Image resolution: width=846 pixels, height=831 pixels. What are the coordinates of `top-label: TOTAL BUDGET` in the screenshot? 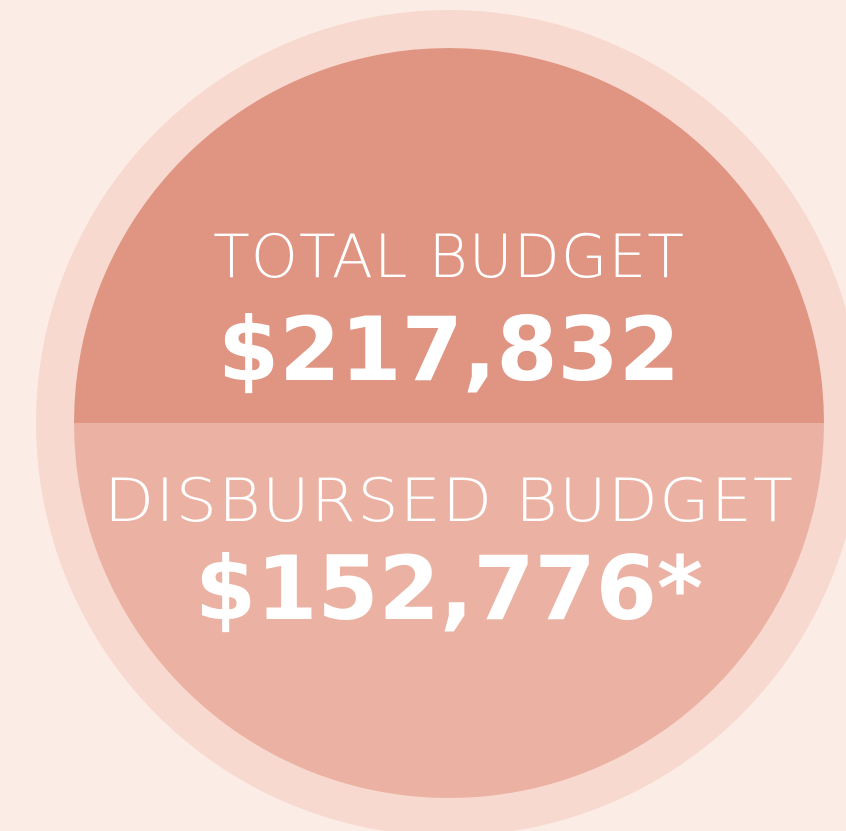 It's located at (449, 257).